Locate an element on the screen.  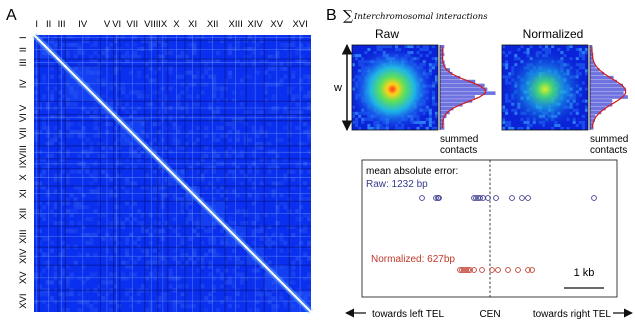
raw-series-label: Raw: 1232 bp is located at coordinates (397, 184).